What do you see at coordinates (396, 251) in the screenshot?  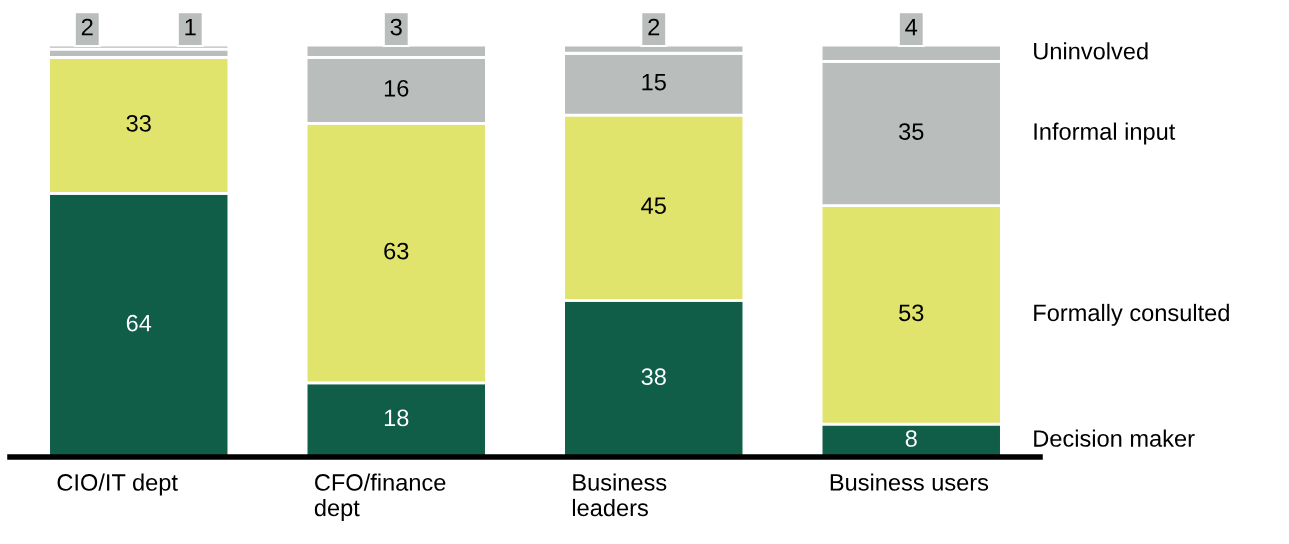 I see `data-label: 63` at bounding box center [396, 251].